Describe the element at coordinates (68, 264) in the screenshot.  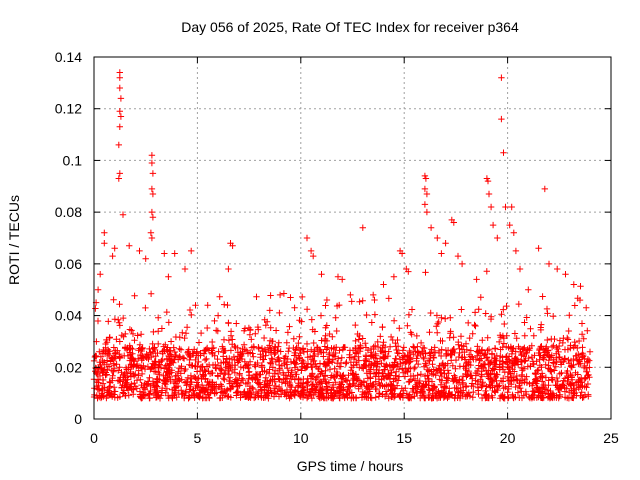
I see `y-tick-label: 0.06` at that location.